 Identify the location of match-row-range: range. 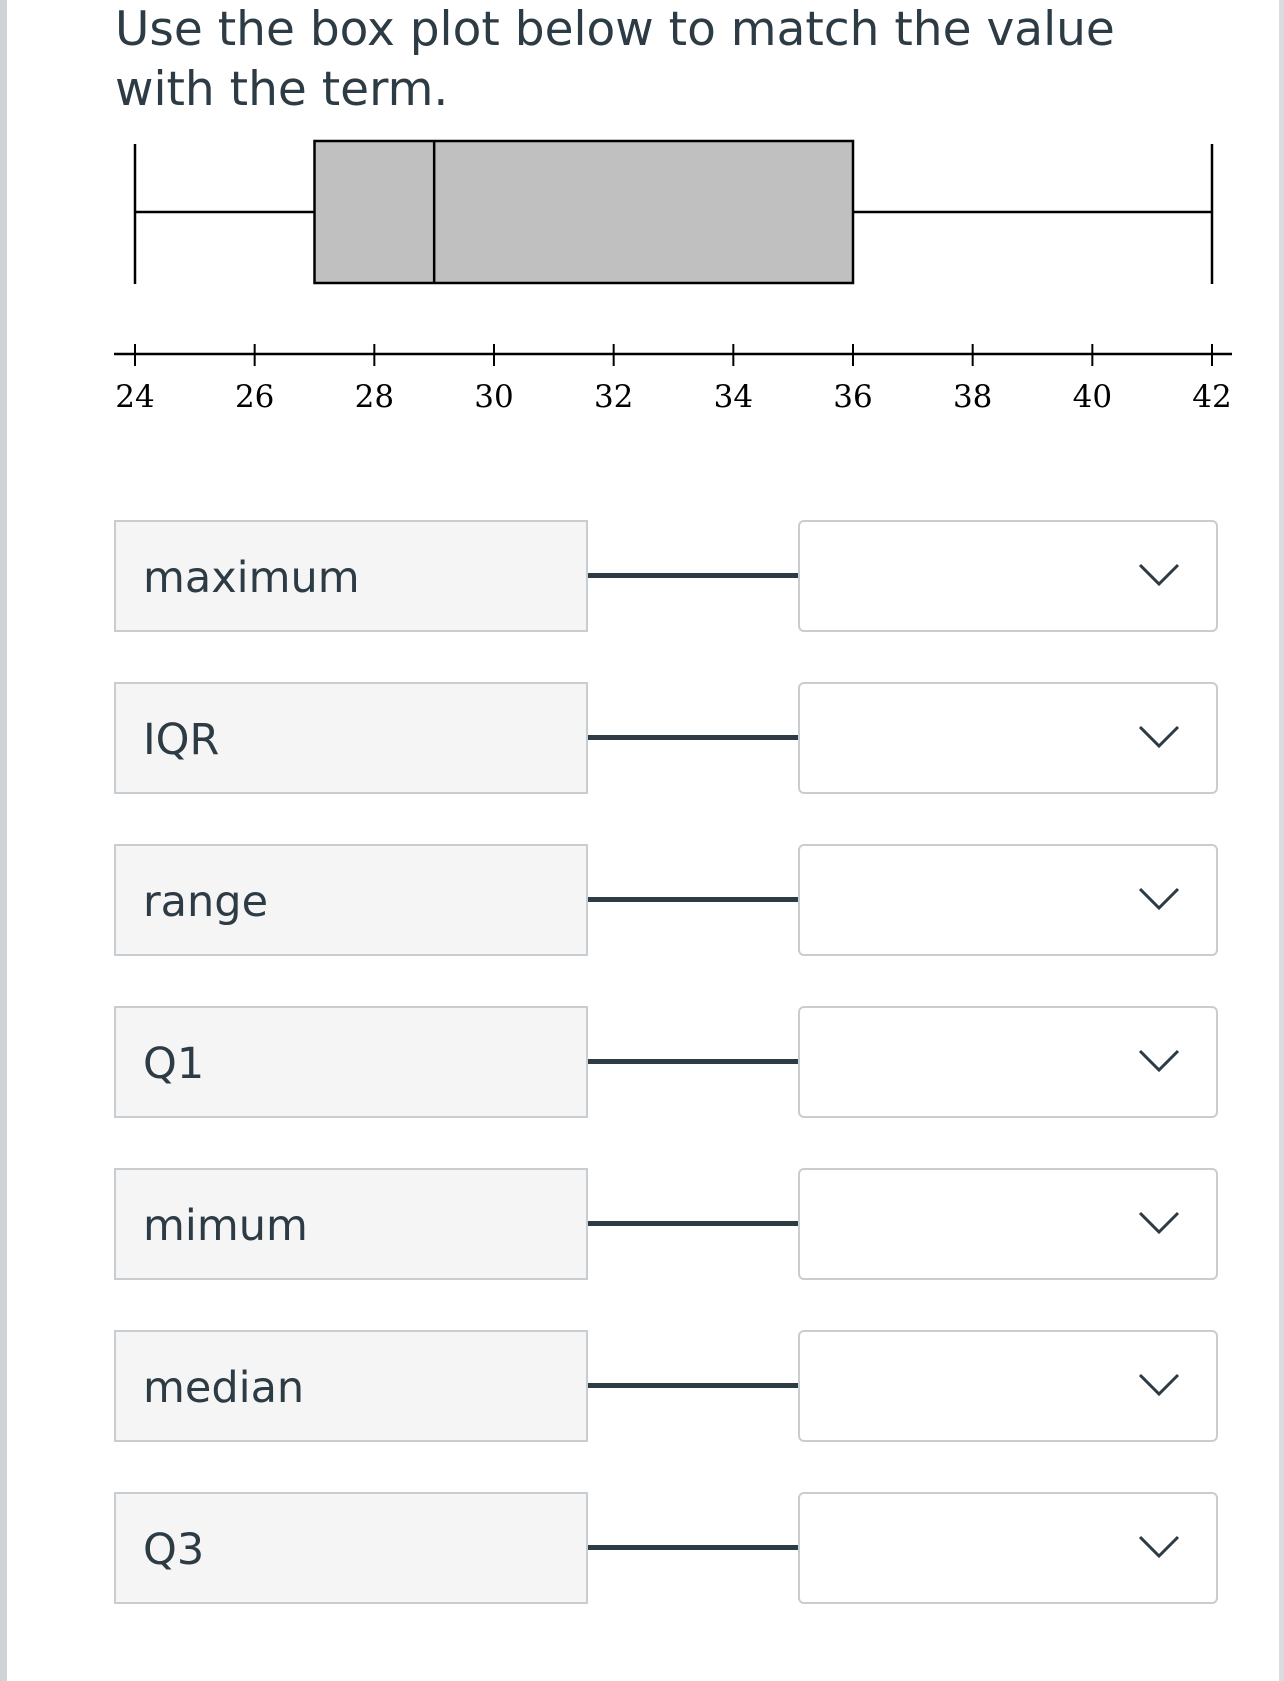
(666, 900).